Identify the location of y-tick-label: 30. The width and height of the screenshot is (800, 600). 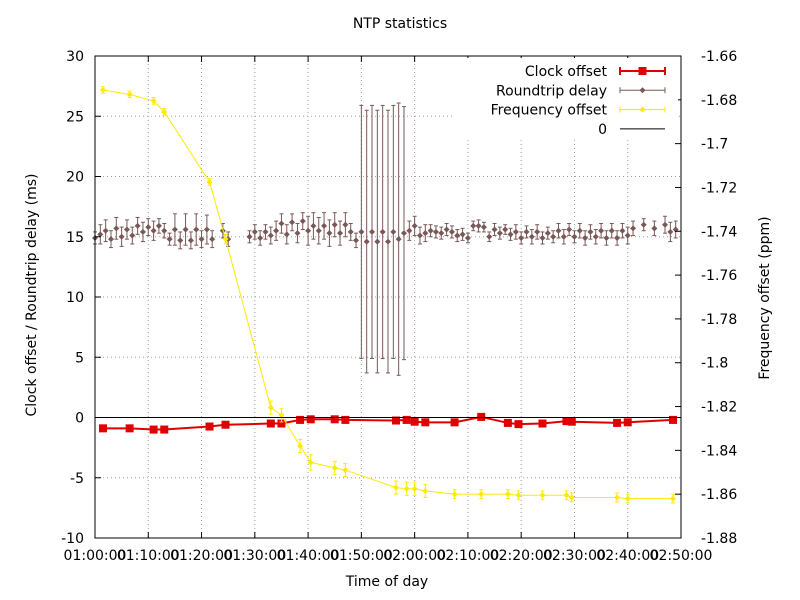
(75, 57).